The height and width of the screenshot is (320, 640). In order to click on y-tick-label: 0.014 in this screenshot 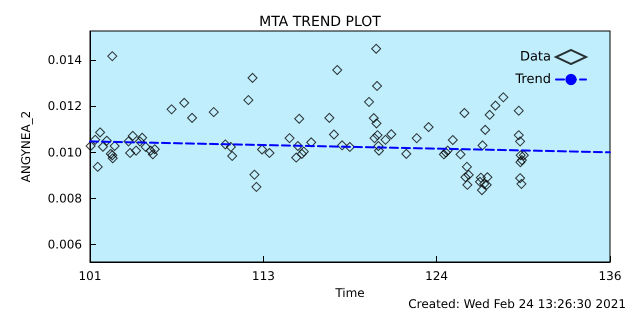, I will do `click(65, 59)`.